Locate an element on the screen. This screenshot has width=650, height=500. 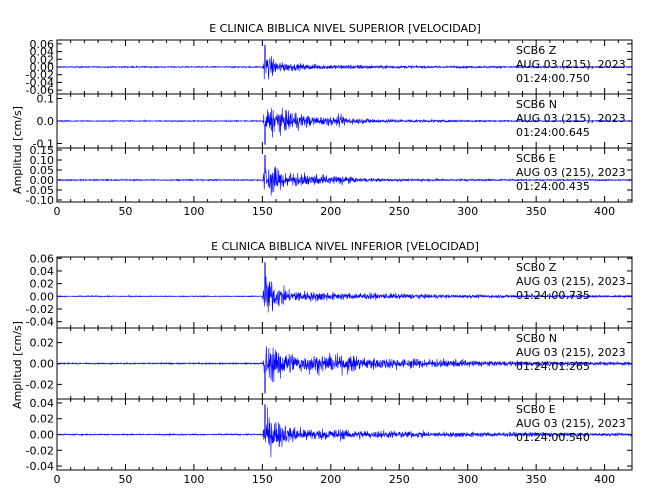
trace-time-label: 01:24:00.435 is located at coordinates (553, 186).